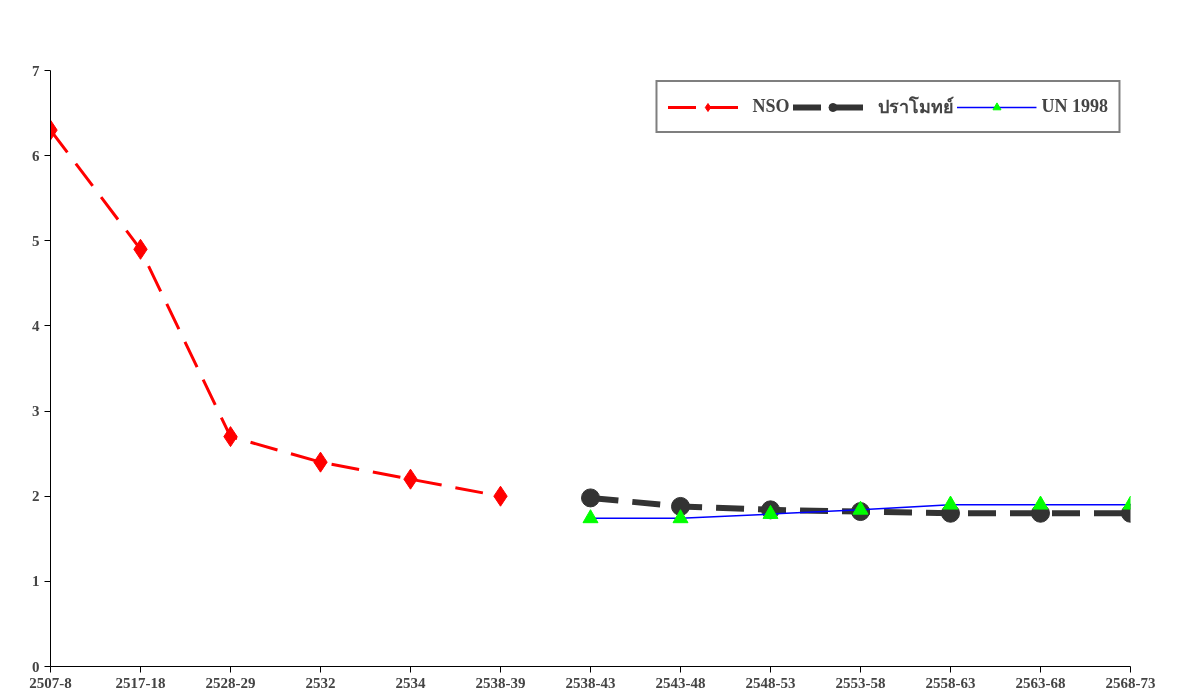 Image resolution: width=1184 pixels, height=696 pixels. I want to click on y-tick-label: 3, so click(36, 411).